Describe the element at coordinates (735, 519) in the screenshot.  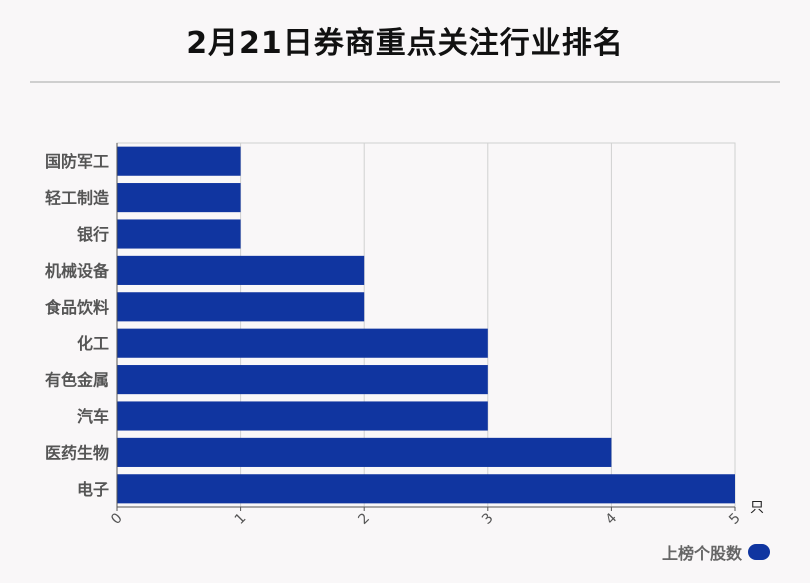
I see `x-tick-label: 5` at that location.